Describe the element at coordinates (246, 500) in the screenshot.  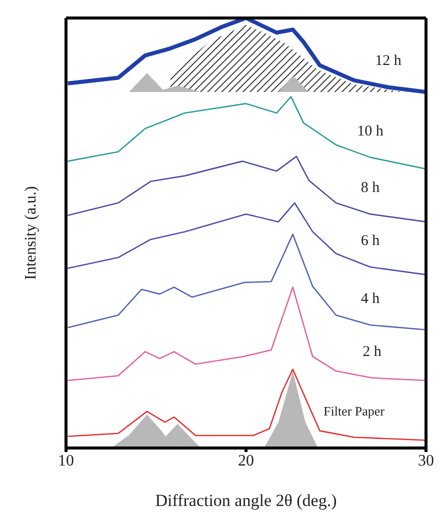
I see `x-axis-title: Diffraction angle 2θ (deg.)` at that location.